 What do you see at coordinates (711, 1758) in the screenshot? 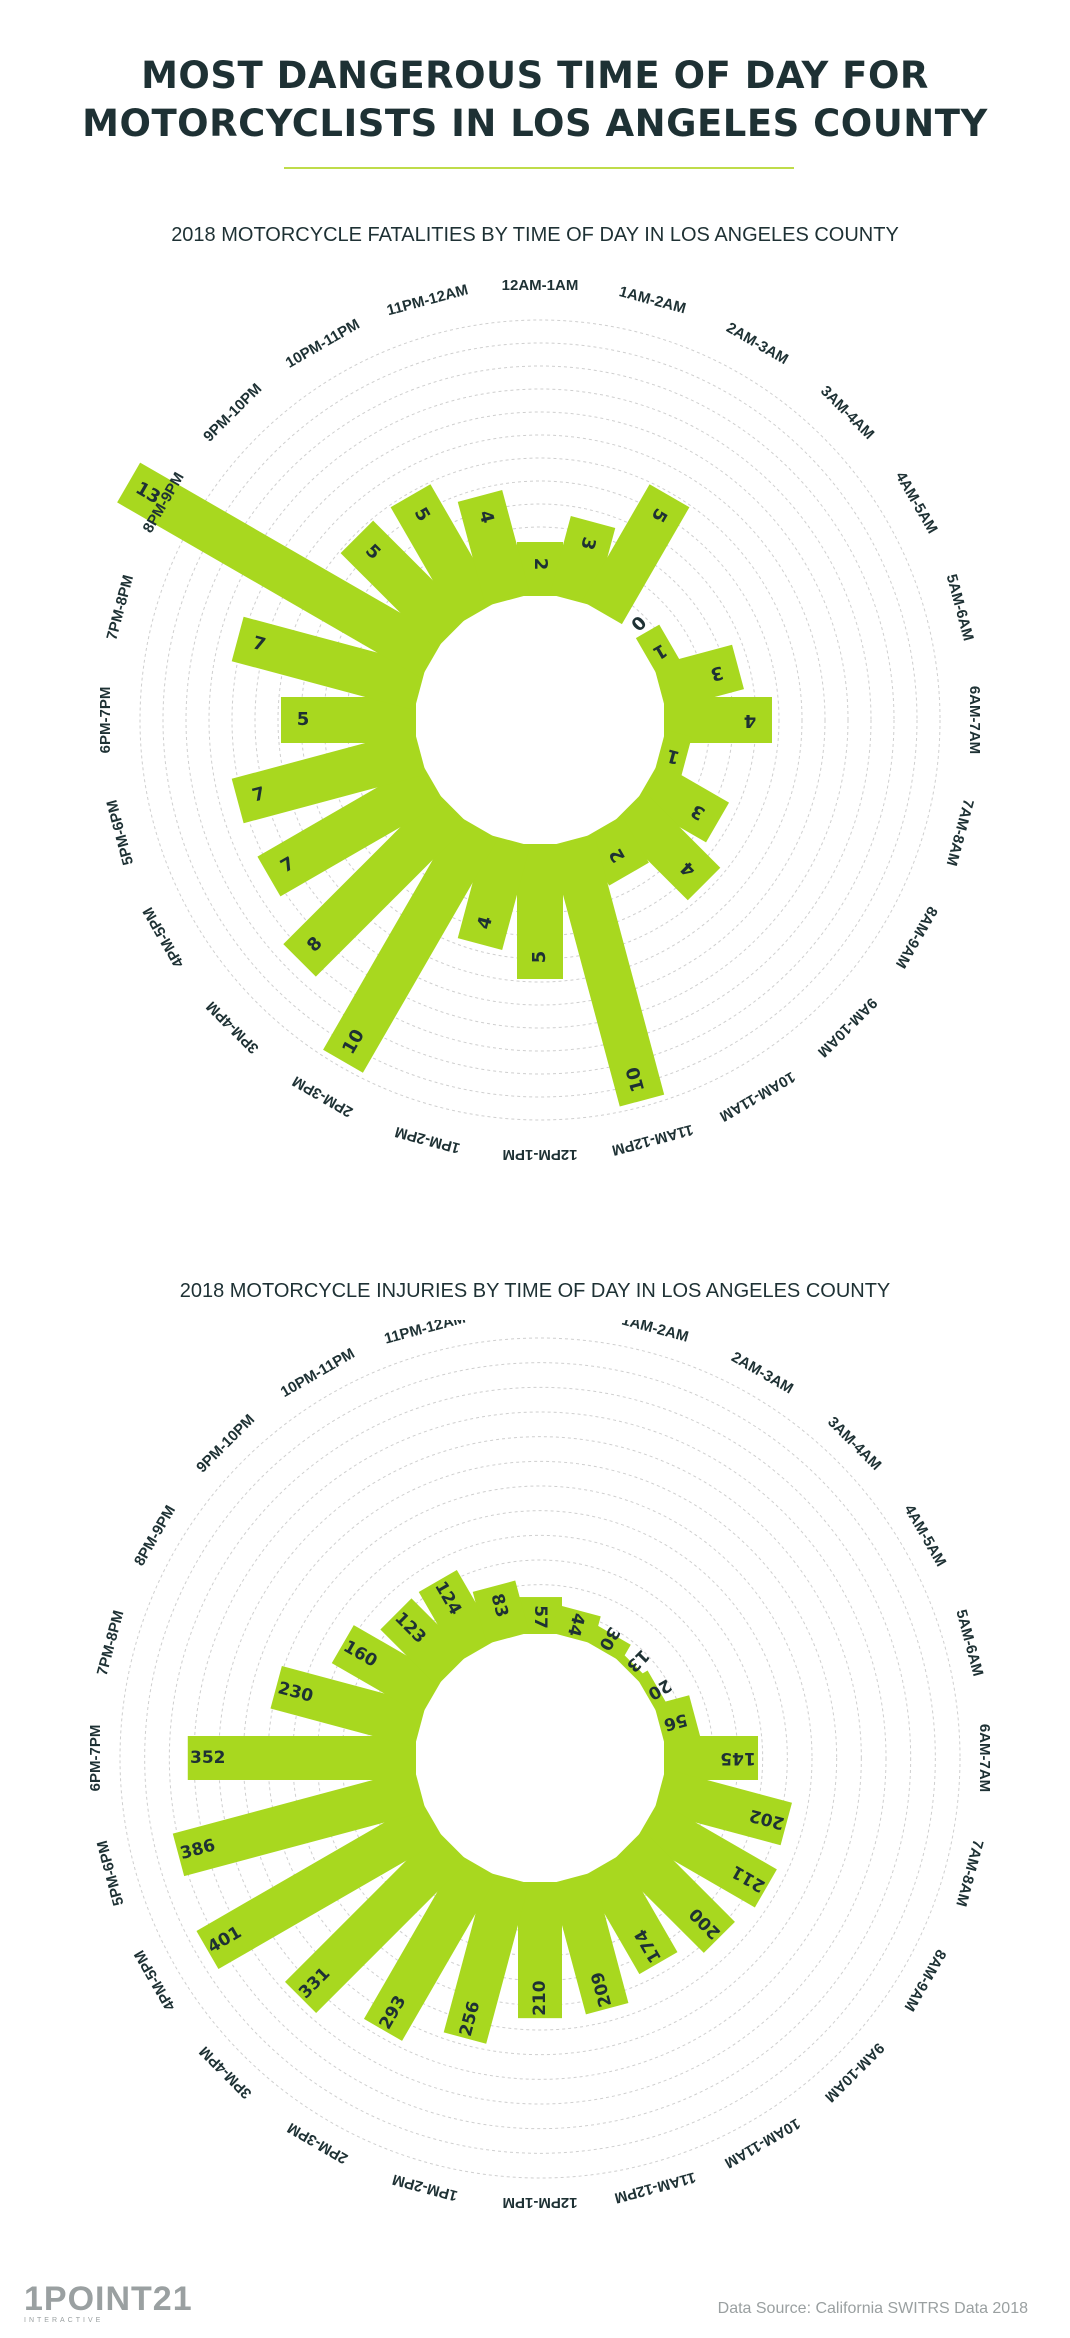
I see `bar-group: 145` at bounding box center [711, 1758].